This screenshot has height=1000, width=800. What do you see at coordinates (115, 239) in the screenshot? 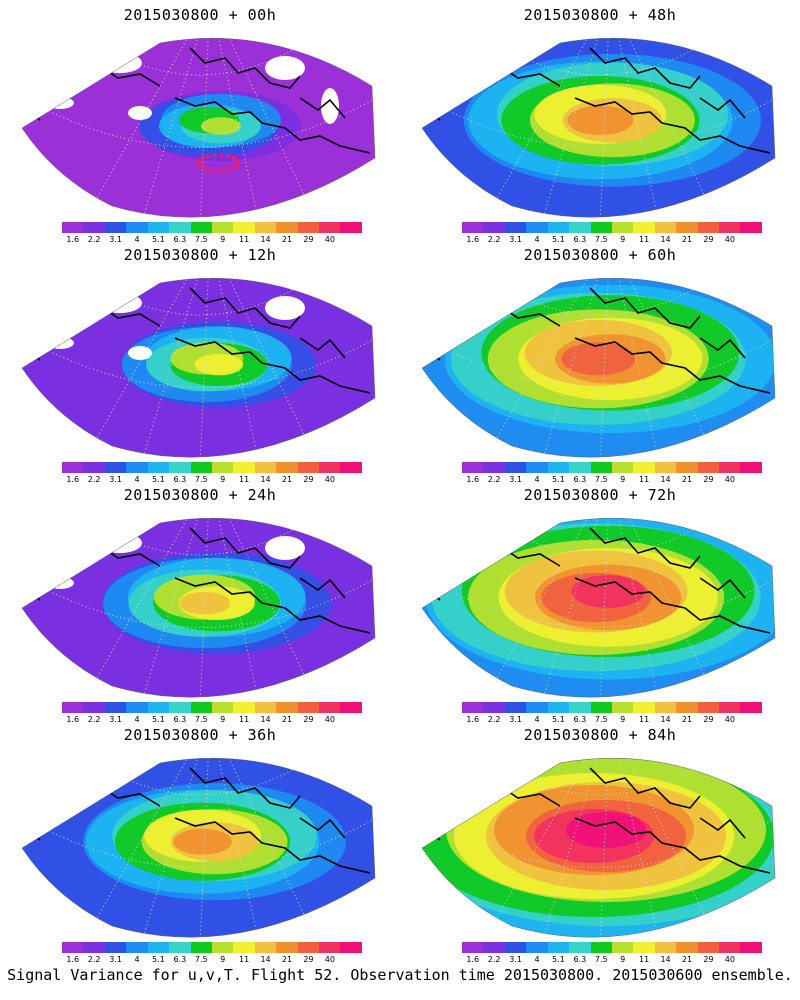
I see `colorbar-tick-label: 3.1` at bounding box center [115, 239].